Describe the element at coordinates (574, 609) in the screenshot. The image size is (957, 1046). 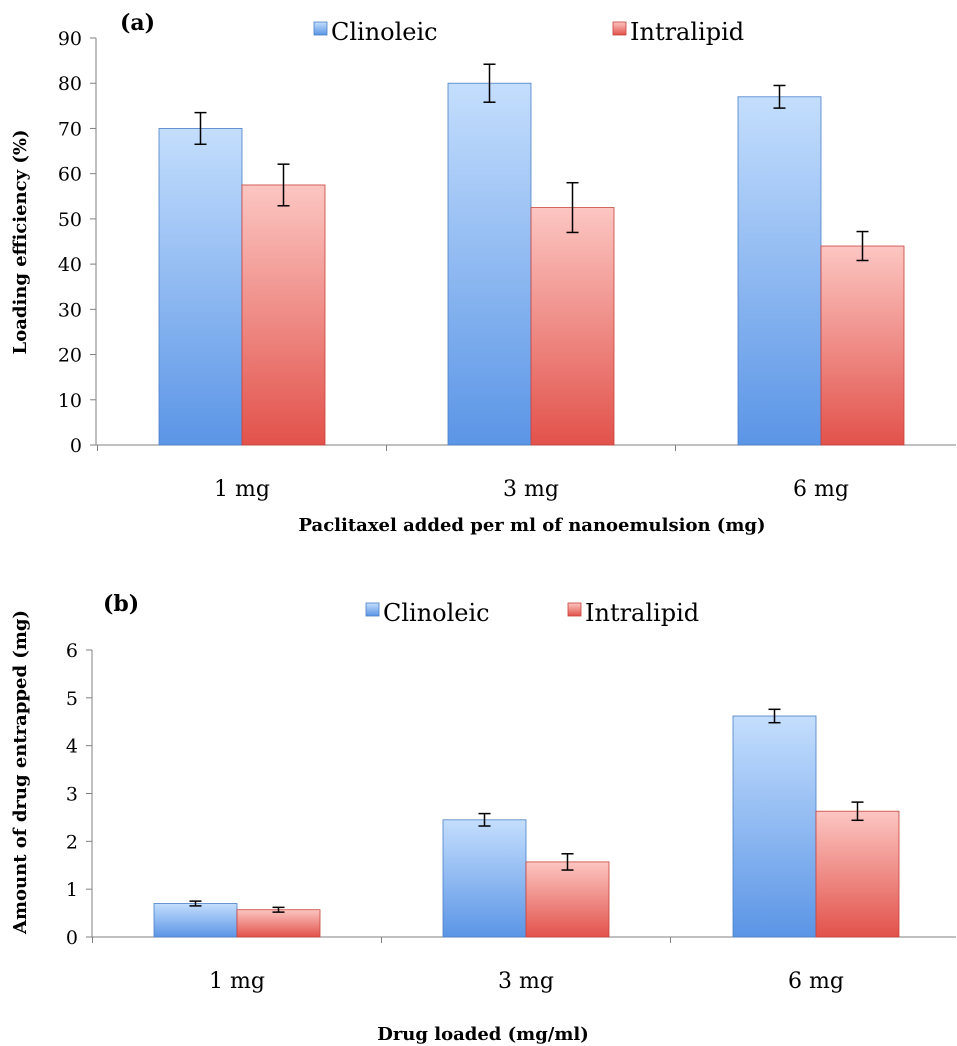
I see `legend-swatch-intralipid-b` at that location.